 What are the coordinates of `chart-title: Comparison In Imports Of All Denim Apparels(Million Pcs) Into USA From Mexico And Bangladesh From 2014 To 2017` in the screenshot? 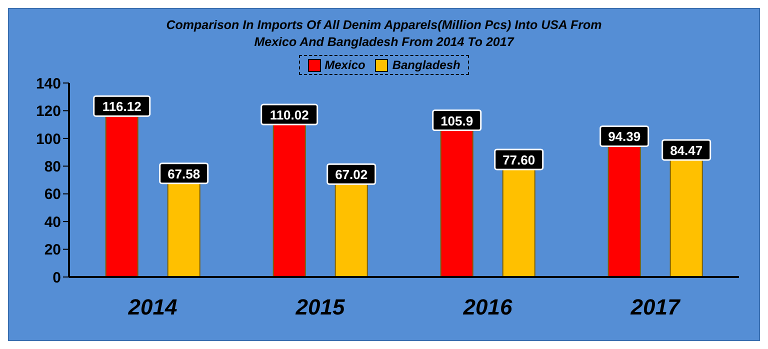 It's located at (384, 34).